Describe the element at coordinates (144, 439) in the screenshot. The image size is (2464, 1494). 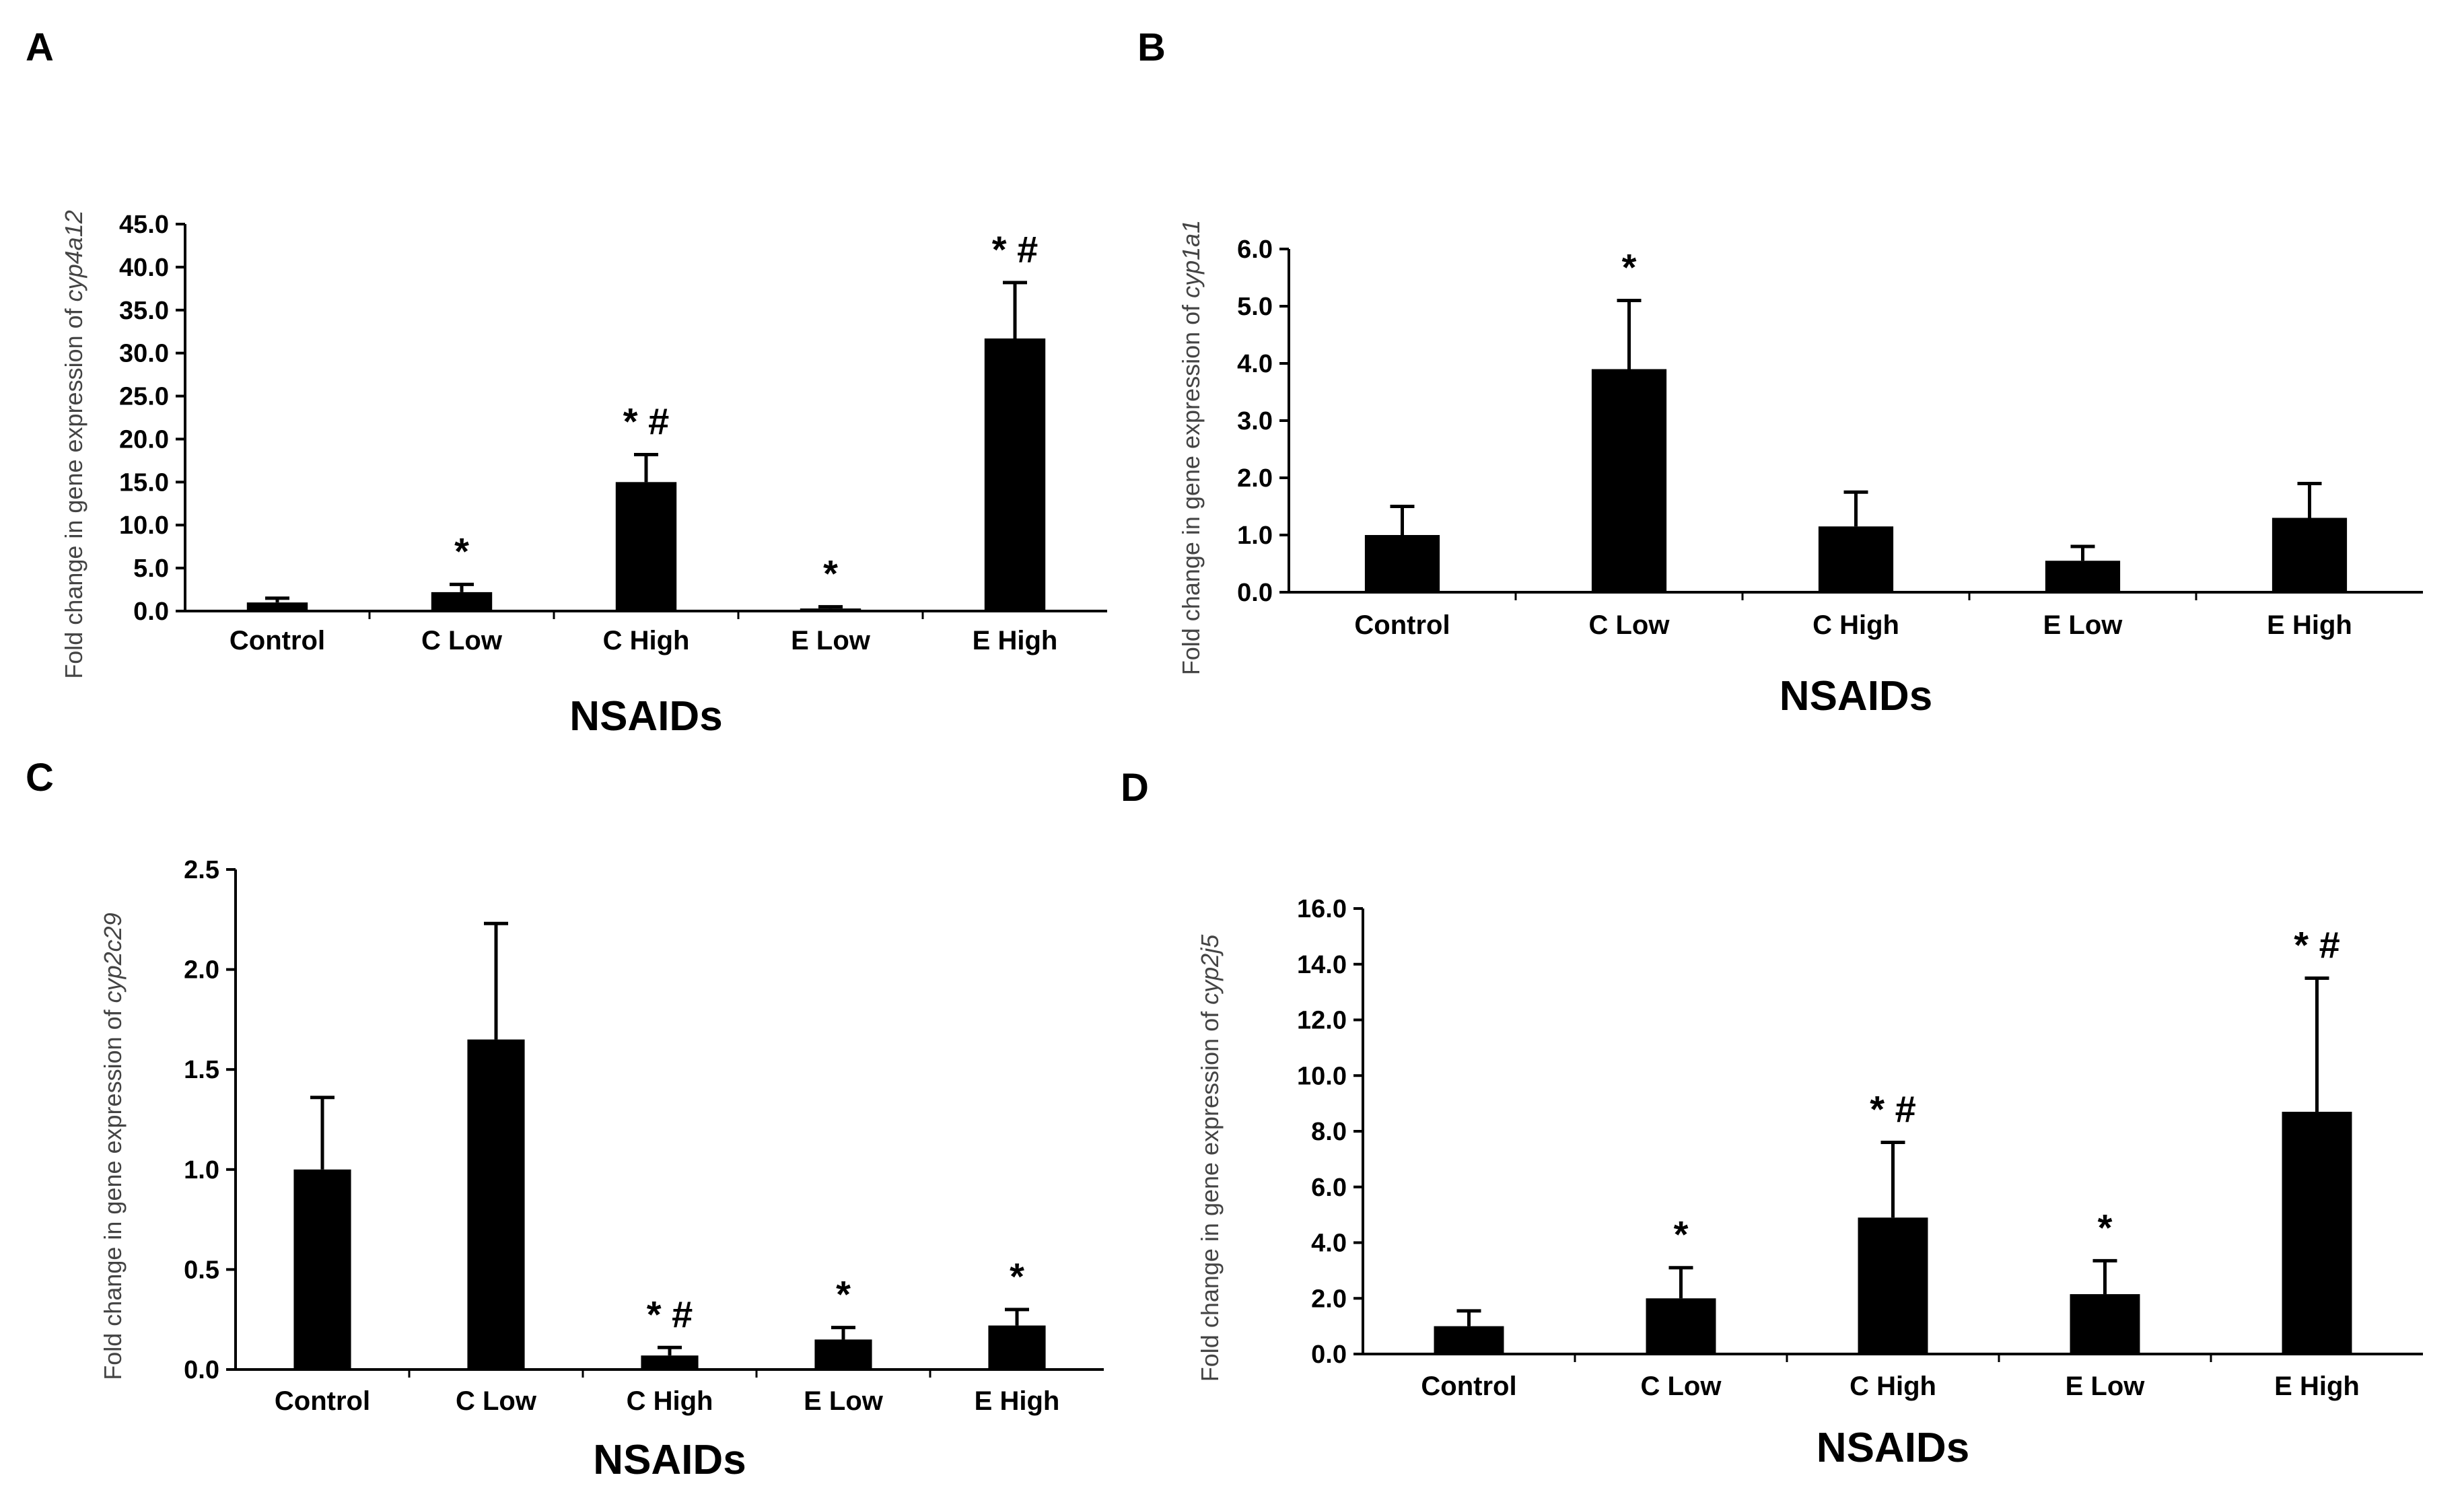
I see `y-tick-label: 20.0` at that location.